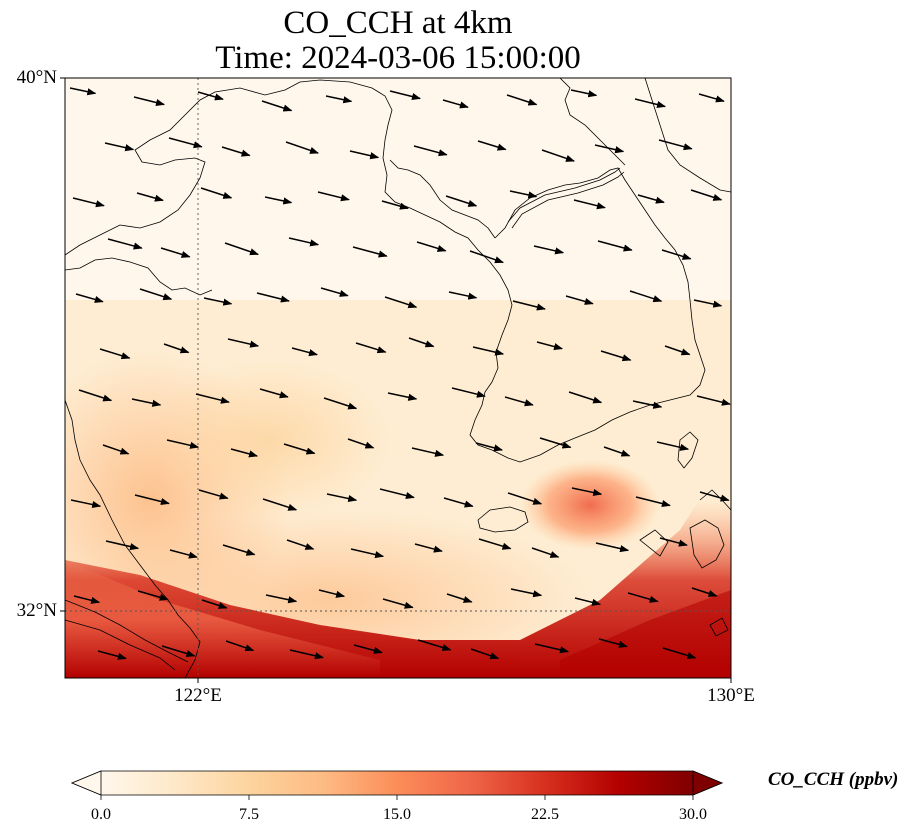 The height and width of the screenshot is (836, 921). What do you see at coordinates (101, 814) in the screenshot?
I see `colorbar-tick-label: 0.0` at bounding box center [101, 814].